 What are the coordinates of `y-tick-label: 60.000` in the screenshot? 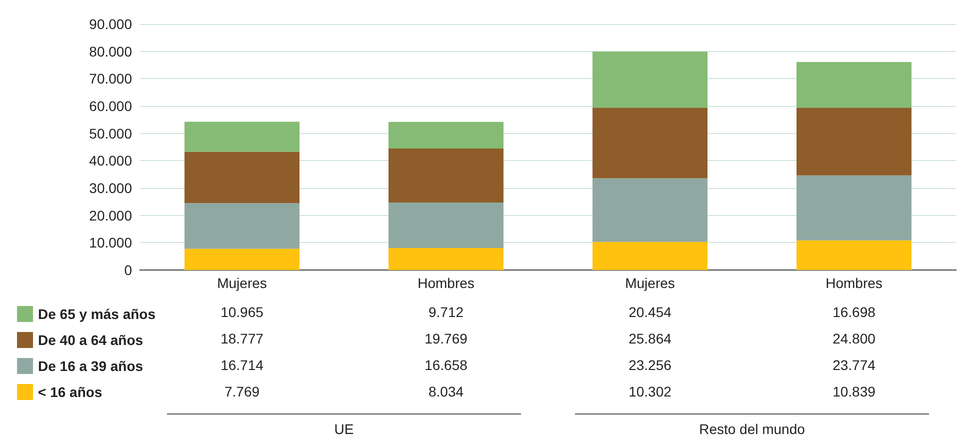 It's located at (110, 106).